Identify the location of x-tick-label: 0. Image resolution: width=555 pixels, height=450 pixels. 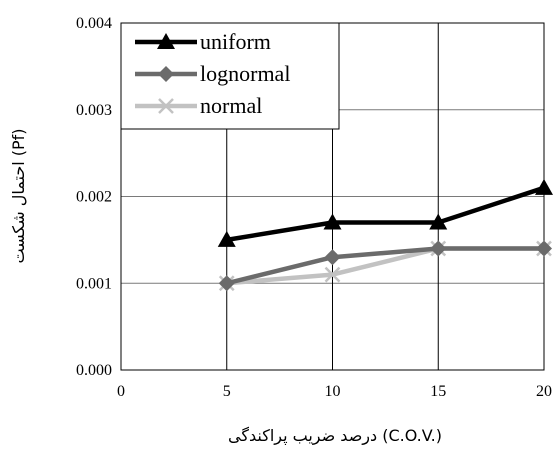
(121, 391).